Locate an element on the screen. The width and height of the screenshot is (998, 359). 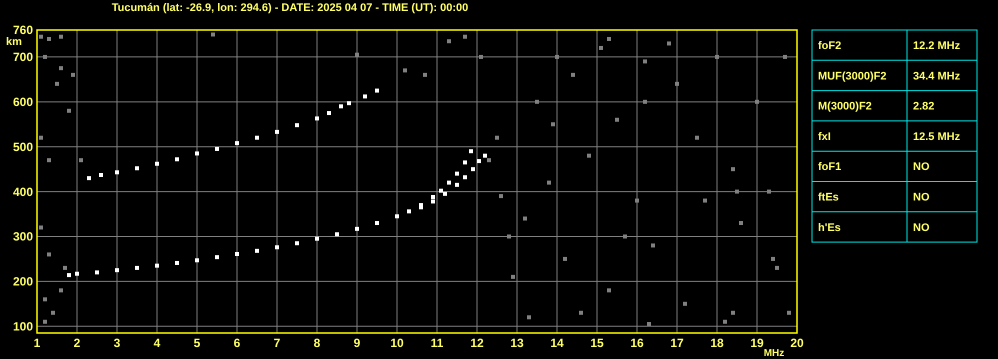
text: 2.82 is located at coordinates (923, 106).